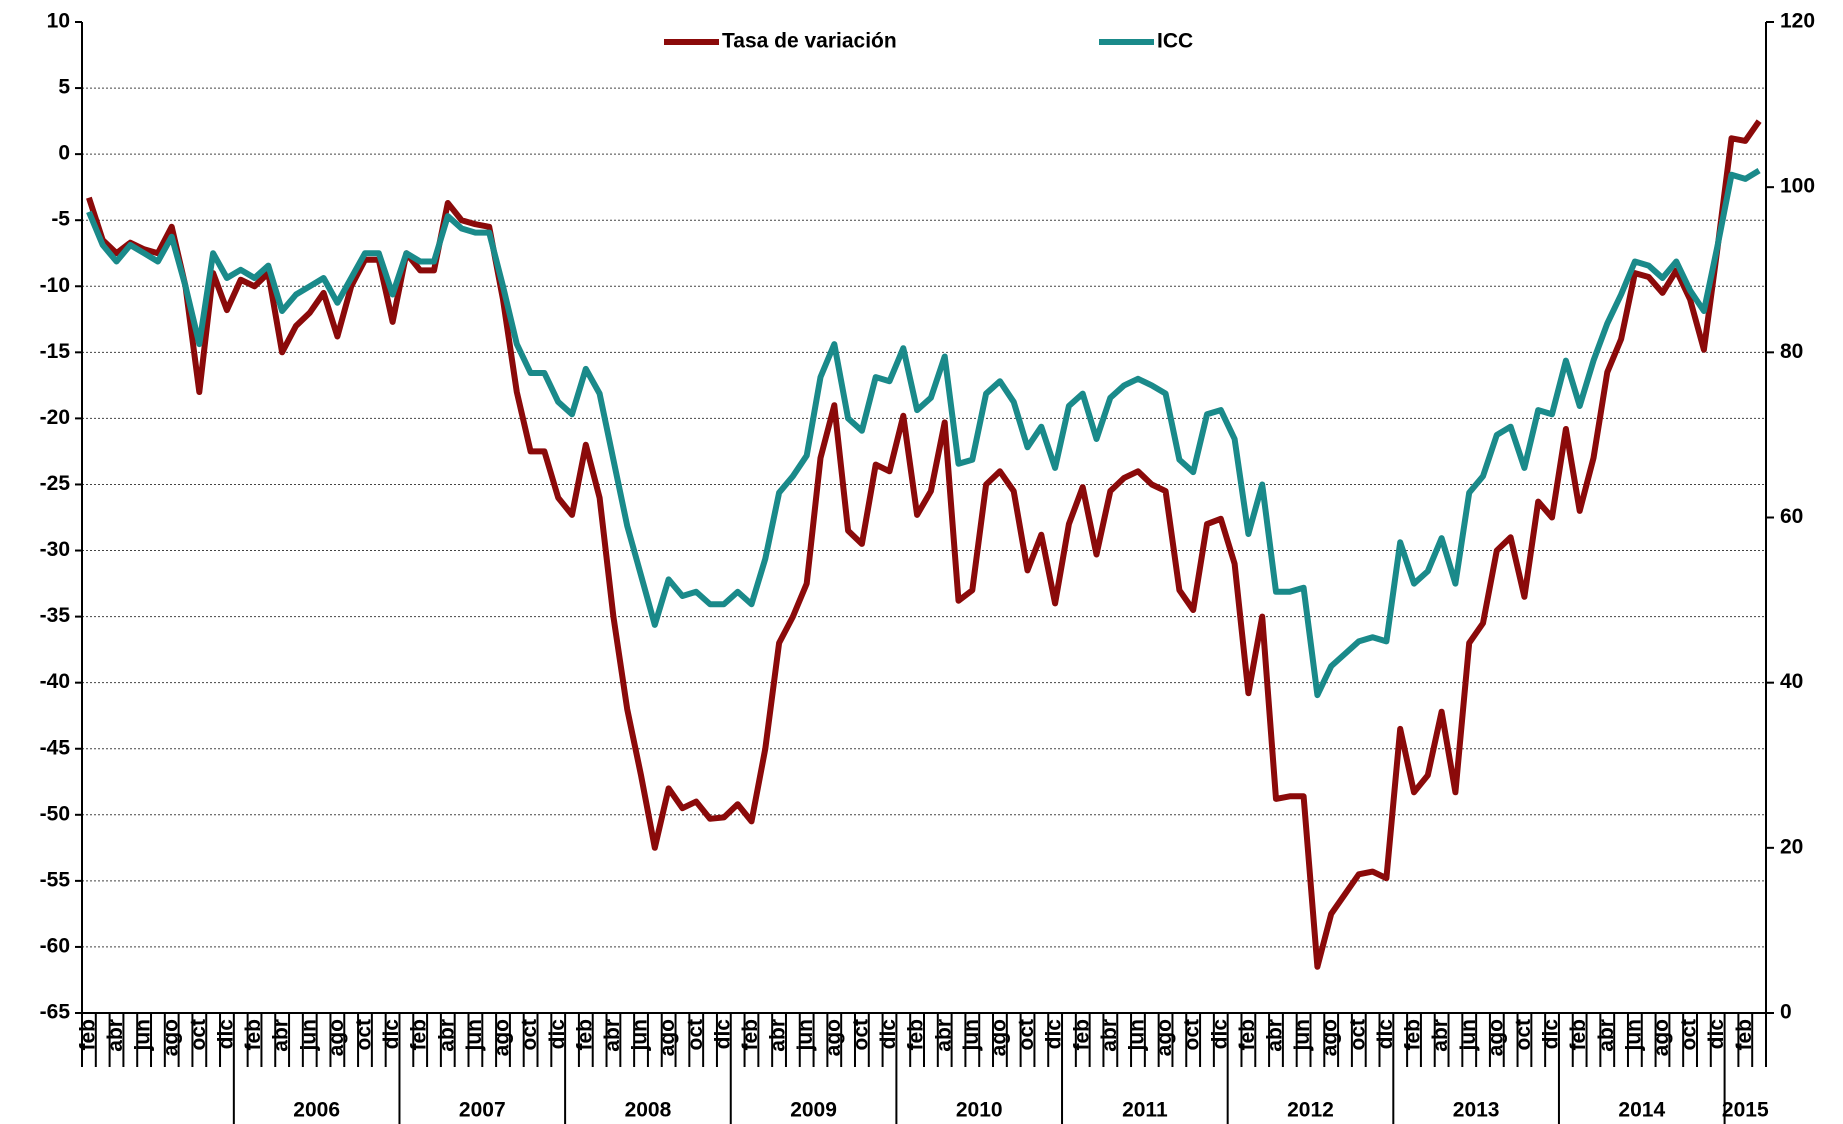 This screenshot has height=1124, width=1843. I want to click on year-label: 2015, so click(1745, 1110).